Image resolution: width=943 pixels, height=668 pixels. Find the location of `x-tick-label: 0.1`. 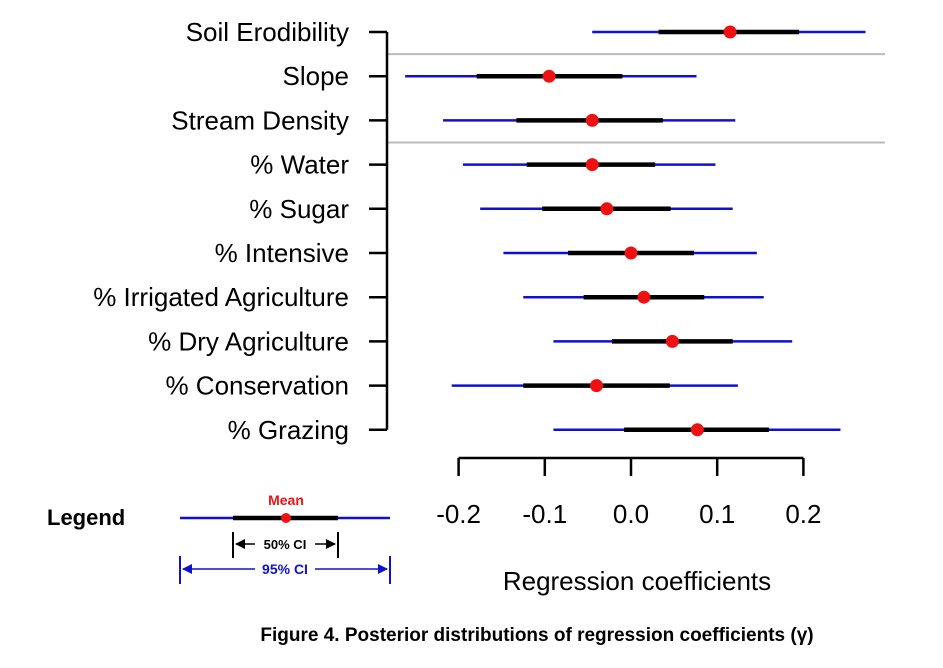

x-tick-label: 0.1 is located at coordinates (717, 514).